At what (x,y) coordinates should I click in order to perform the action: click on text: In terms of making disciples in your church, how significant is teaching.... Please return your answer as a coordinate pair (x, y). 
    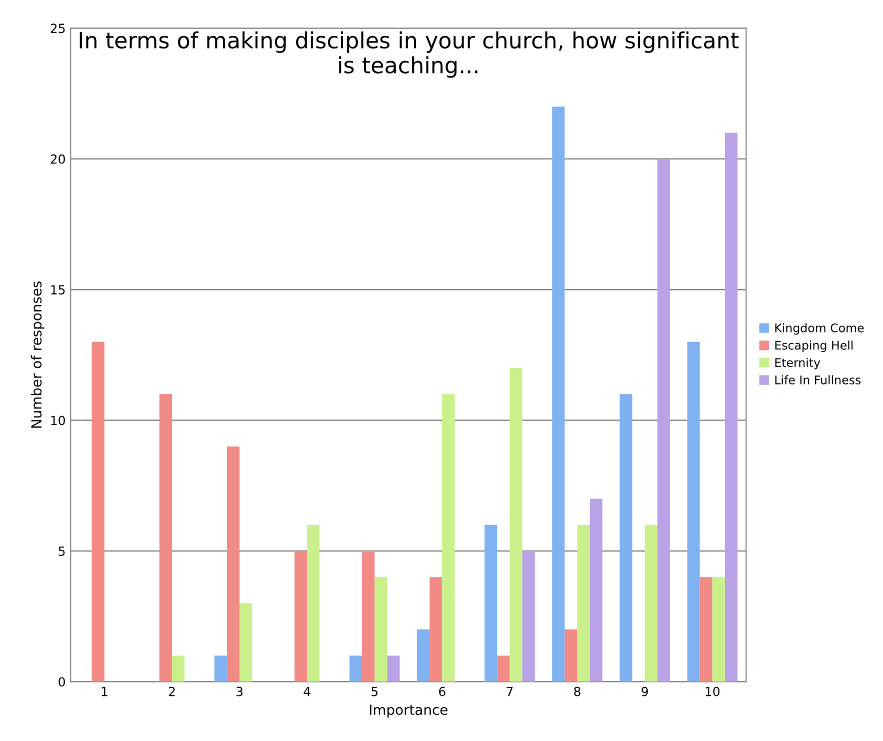
    Looking at the image, I should click on (409, 54).